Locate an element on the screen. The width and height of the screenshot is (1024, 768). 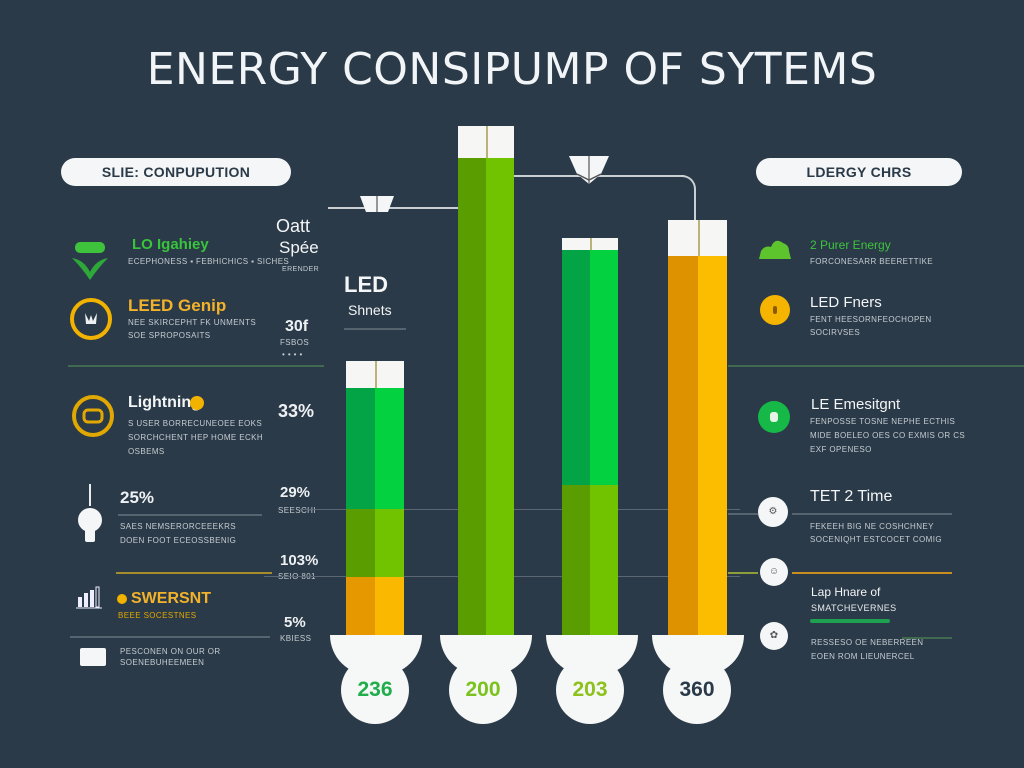
left-item-title: Lightning is located at coordinates (164, 402).